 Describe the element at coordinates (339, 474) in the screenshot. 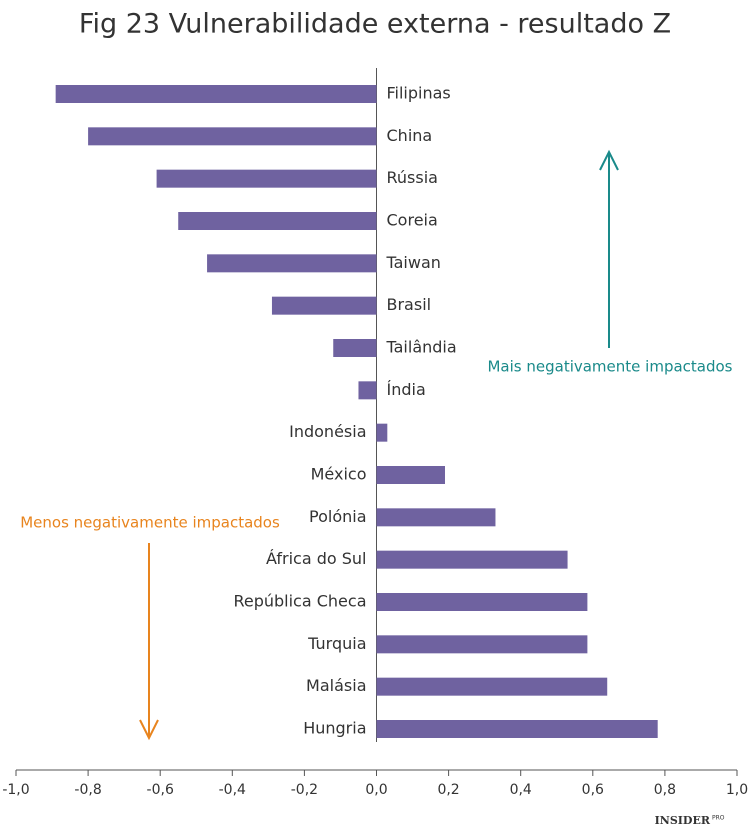

I see `category-label: México` at that location.